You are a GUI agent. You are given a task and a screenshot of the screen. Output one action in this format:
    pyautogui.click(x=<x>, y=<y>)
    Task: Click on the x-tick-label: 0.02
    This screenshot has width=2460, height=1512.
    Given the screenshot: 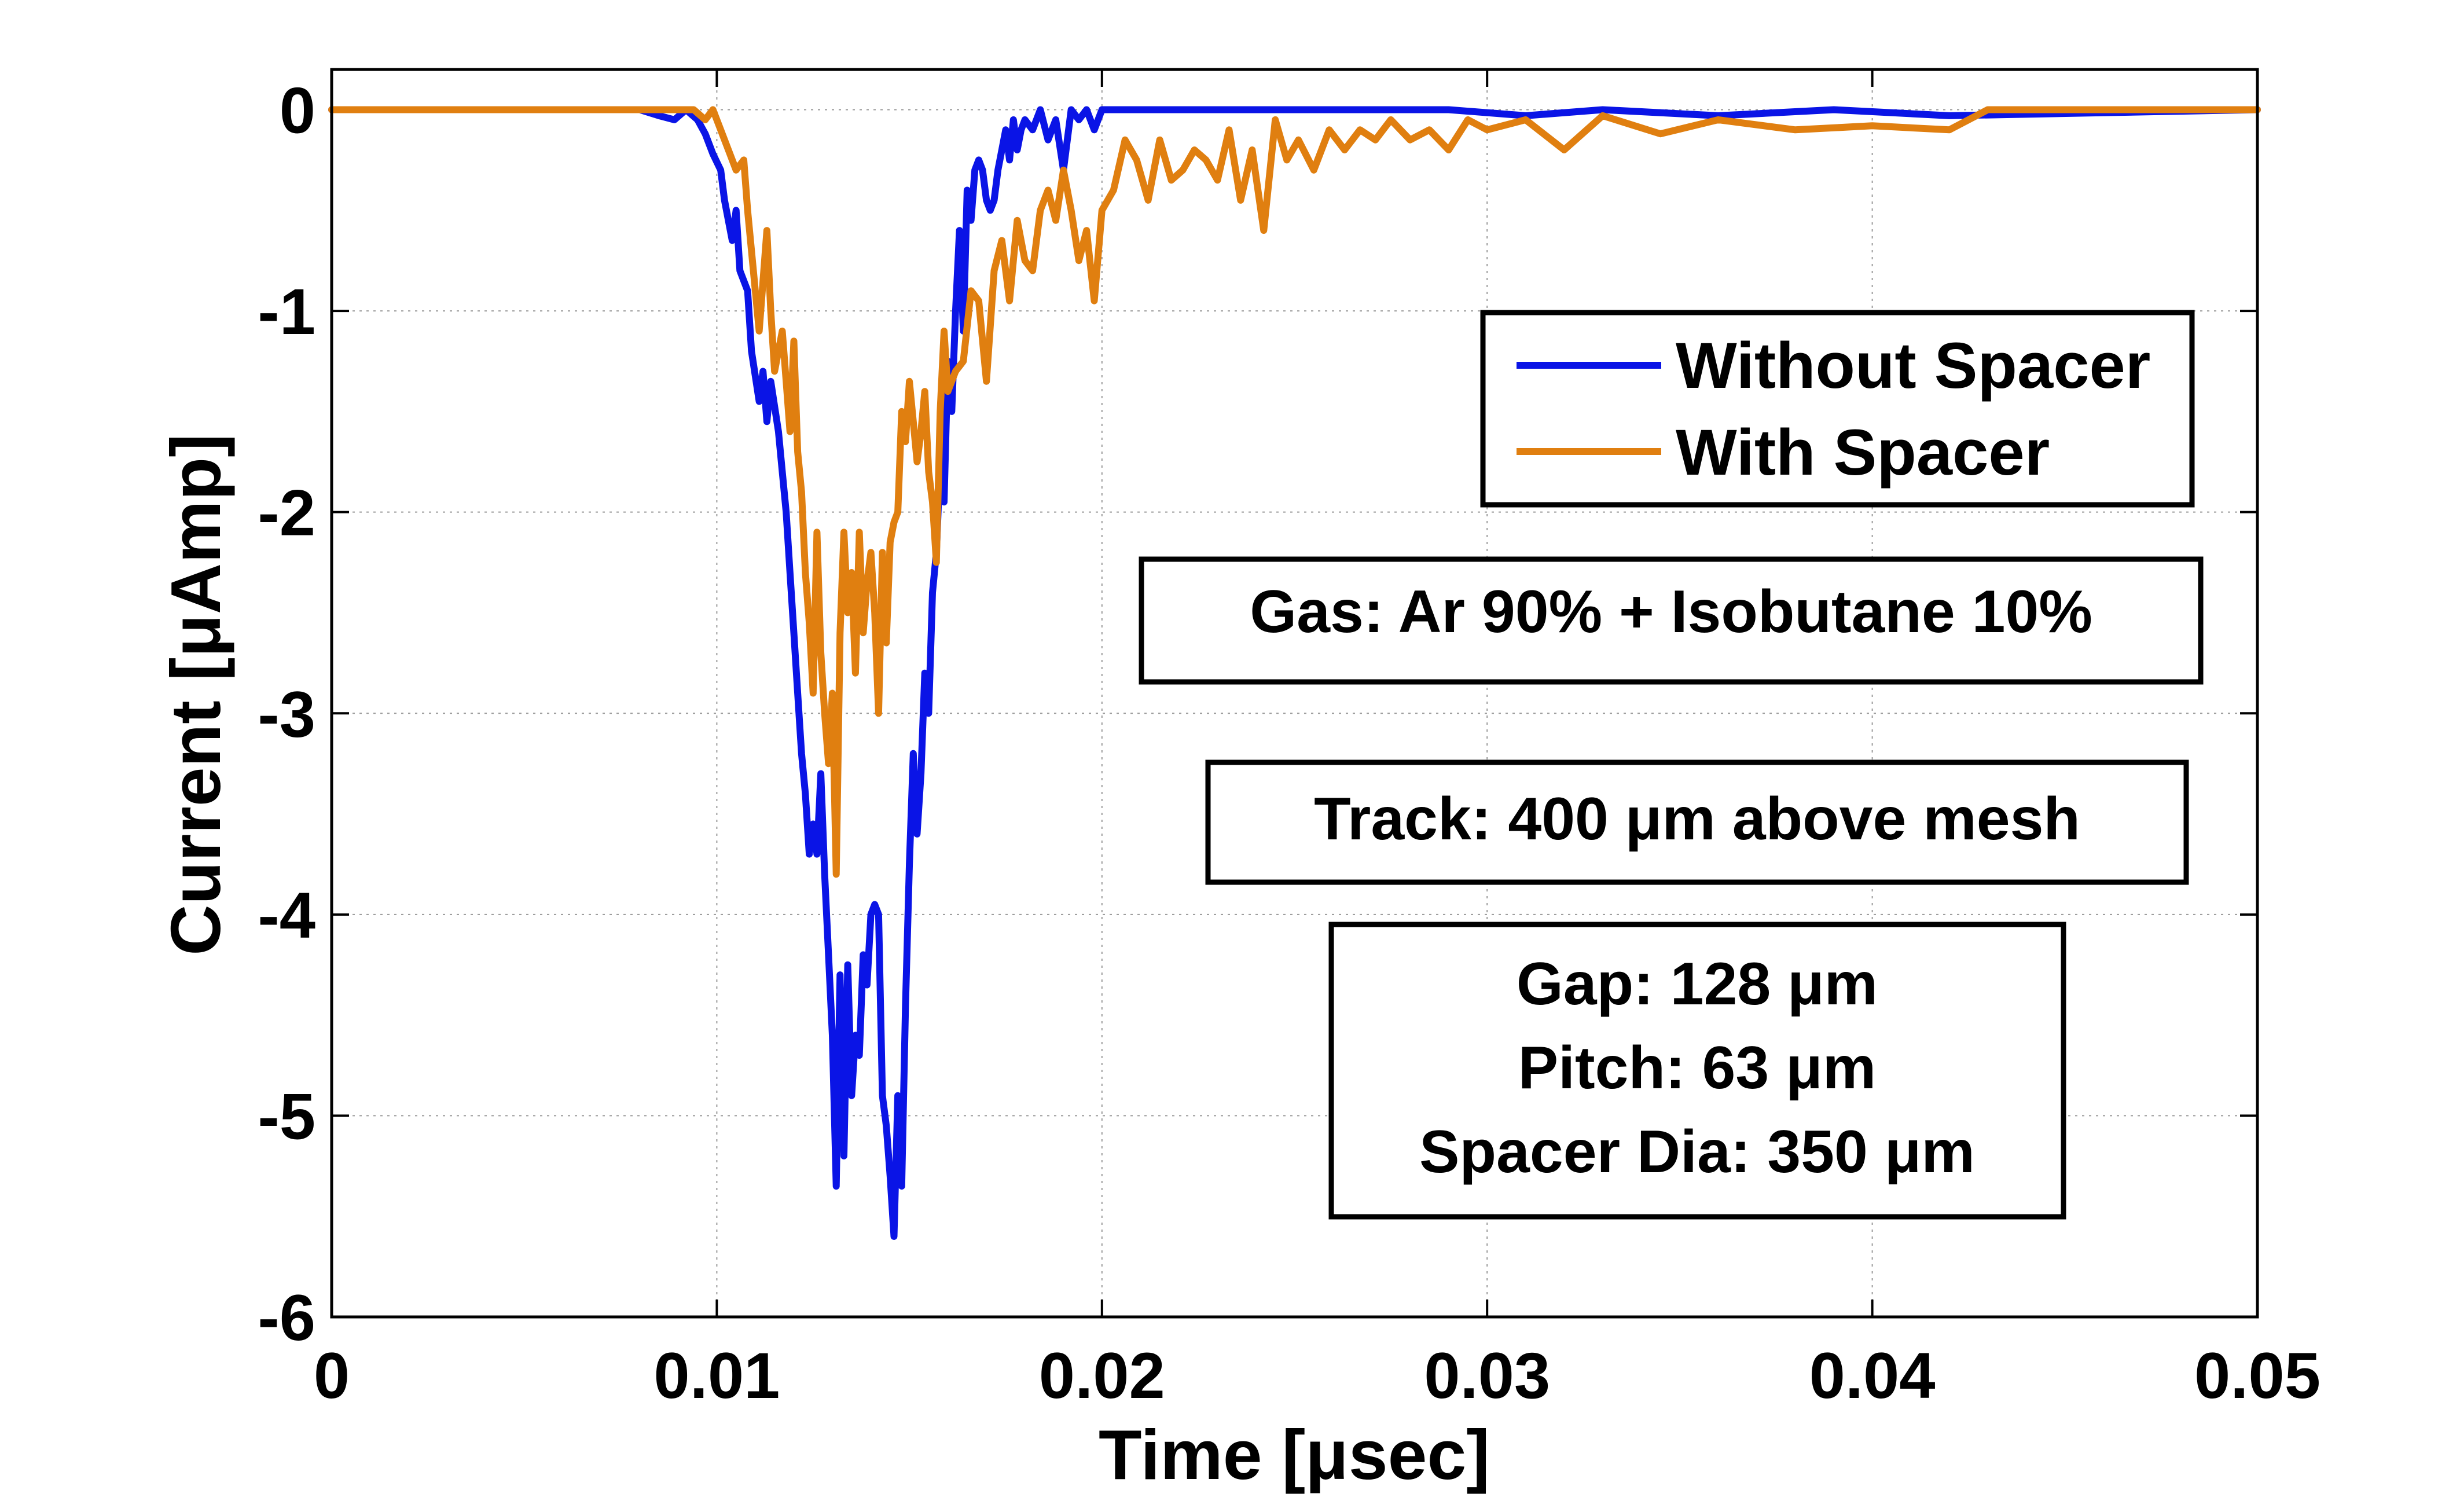 What is the action you would take?
    pyautogui.click(x=1102, y=1375)
    